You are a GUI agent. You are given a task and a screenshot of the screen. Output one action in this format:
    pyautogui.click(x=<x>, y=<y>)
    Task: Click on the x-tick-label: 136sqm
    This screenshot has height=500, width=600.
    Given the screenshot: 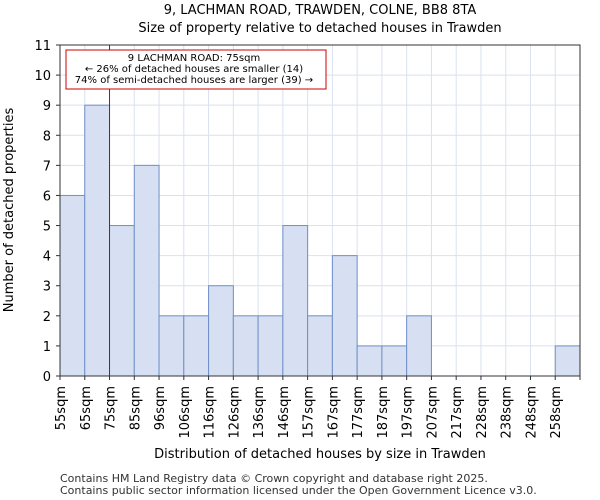 What is the action you would take?
    pyautogui.click(x=259, y=412)
    